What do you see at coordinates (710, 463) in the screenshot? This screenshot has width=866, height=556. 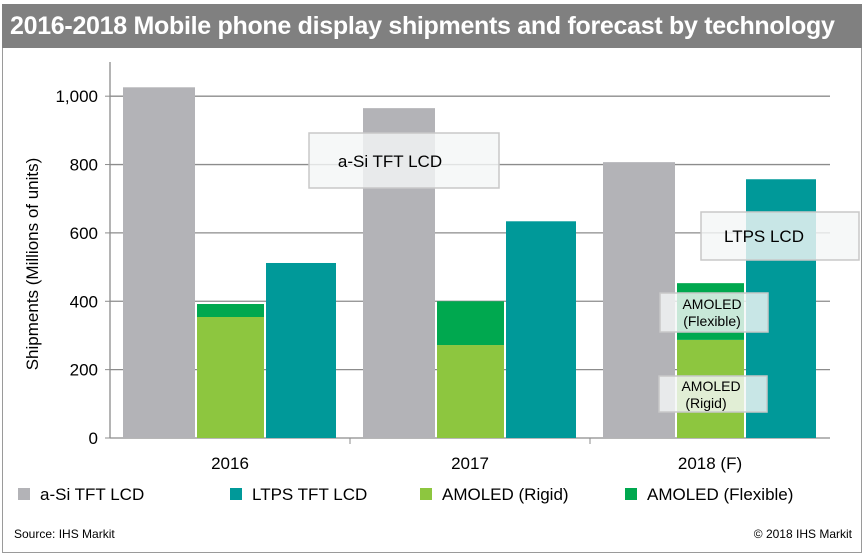 I see `x-tick-label: 2018 (F)` at bounding box center [710, 463].